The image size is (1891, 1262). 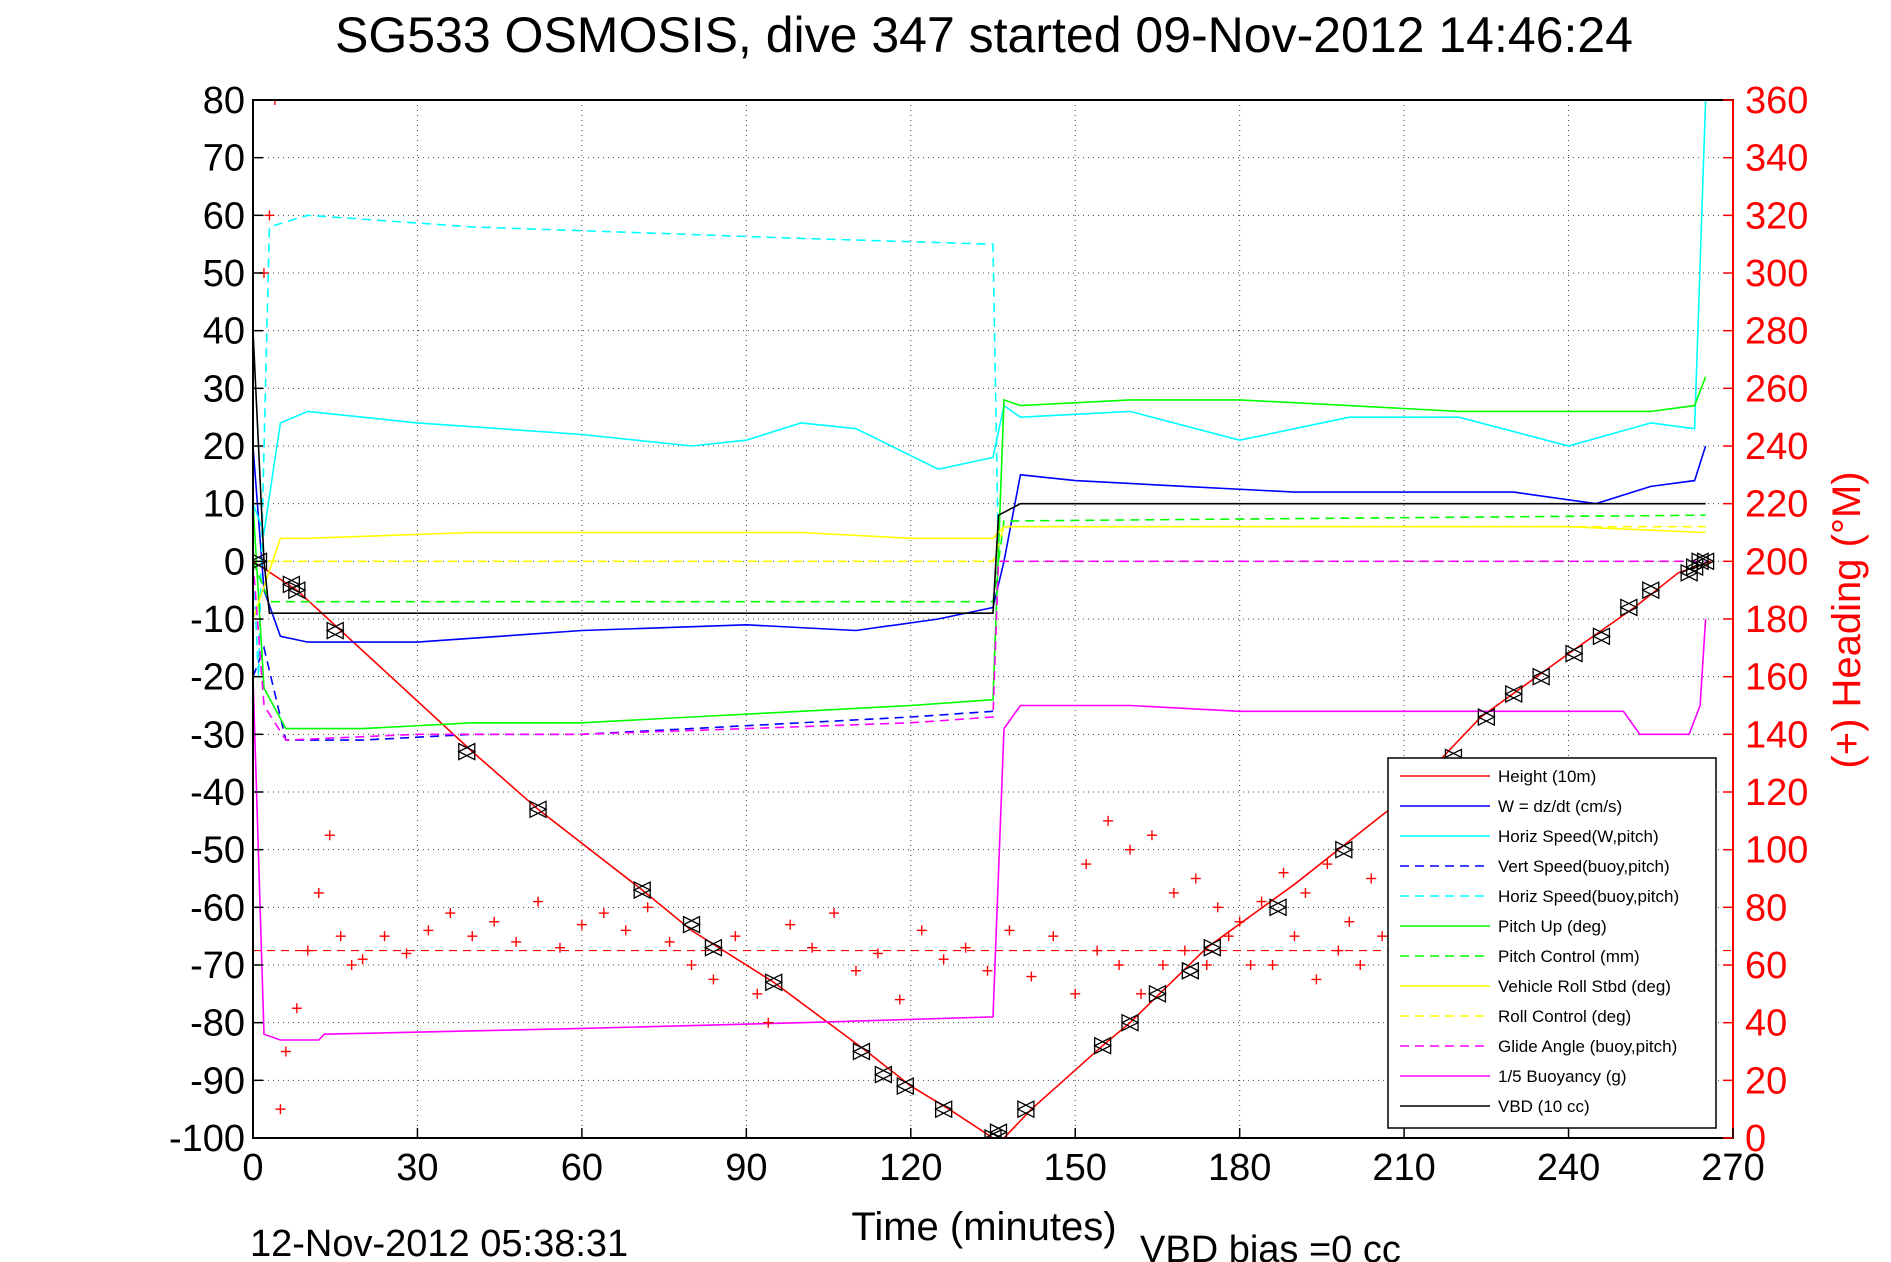 I want to click on y-right-tick-label: 100, so click(x=1776, y=851).